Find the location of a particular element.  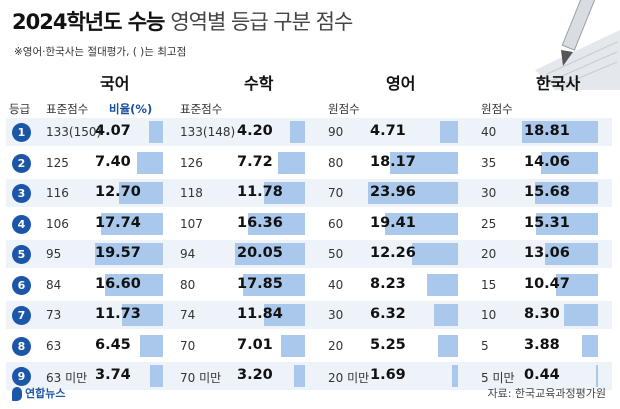

math-score-cell: 126 is located at coordinates (191, 162).